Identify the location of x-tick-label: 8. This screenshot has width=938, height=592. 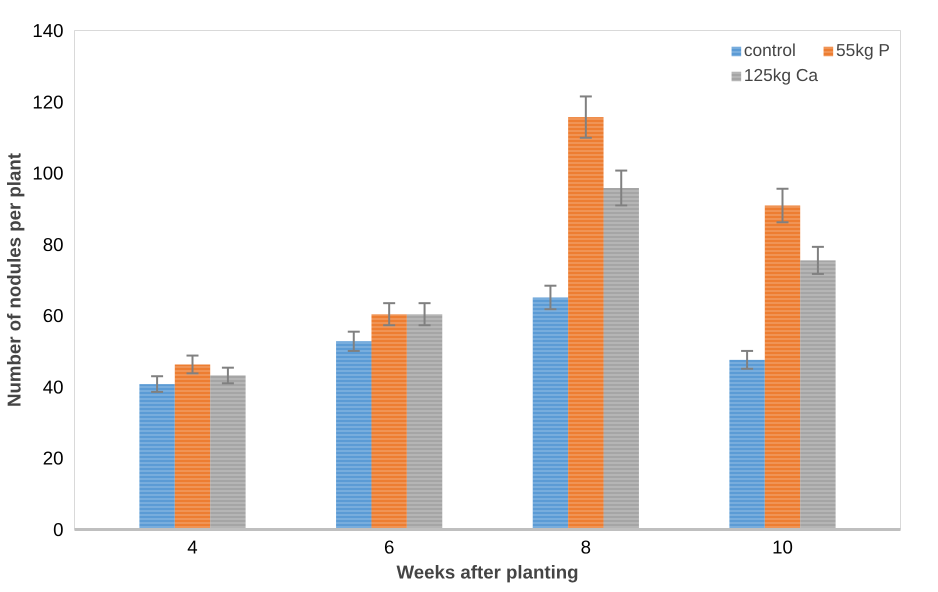
(586, 547).